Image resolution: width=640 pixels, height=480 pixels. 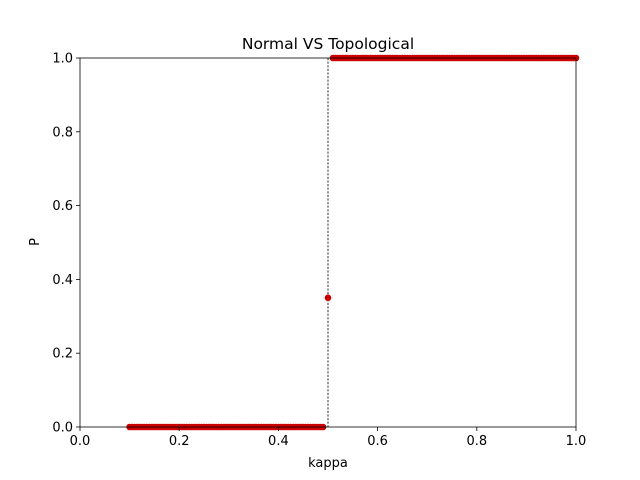 What do you see at coordinates (62, 354) in the screenshot?
I see `y-tick-label: 0.2` at bounding box center [62, 354].